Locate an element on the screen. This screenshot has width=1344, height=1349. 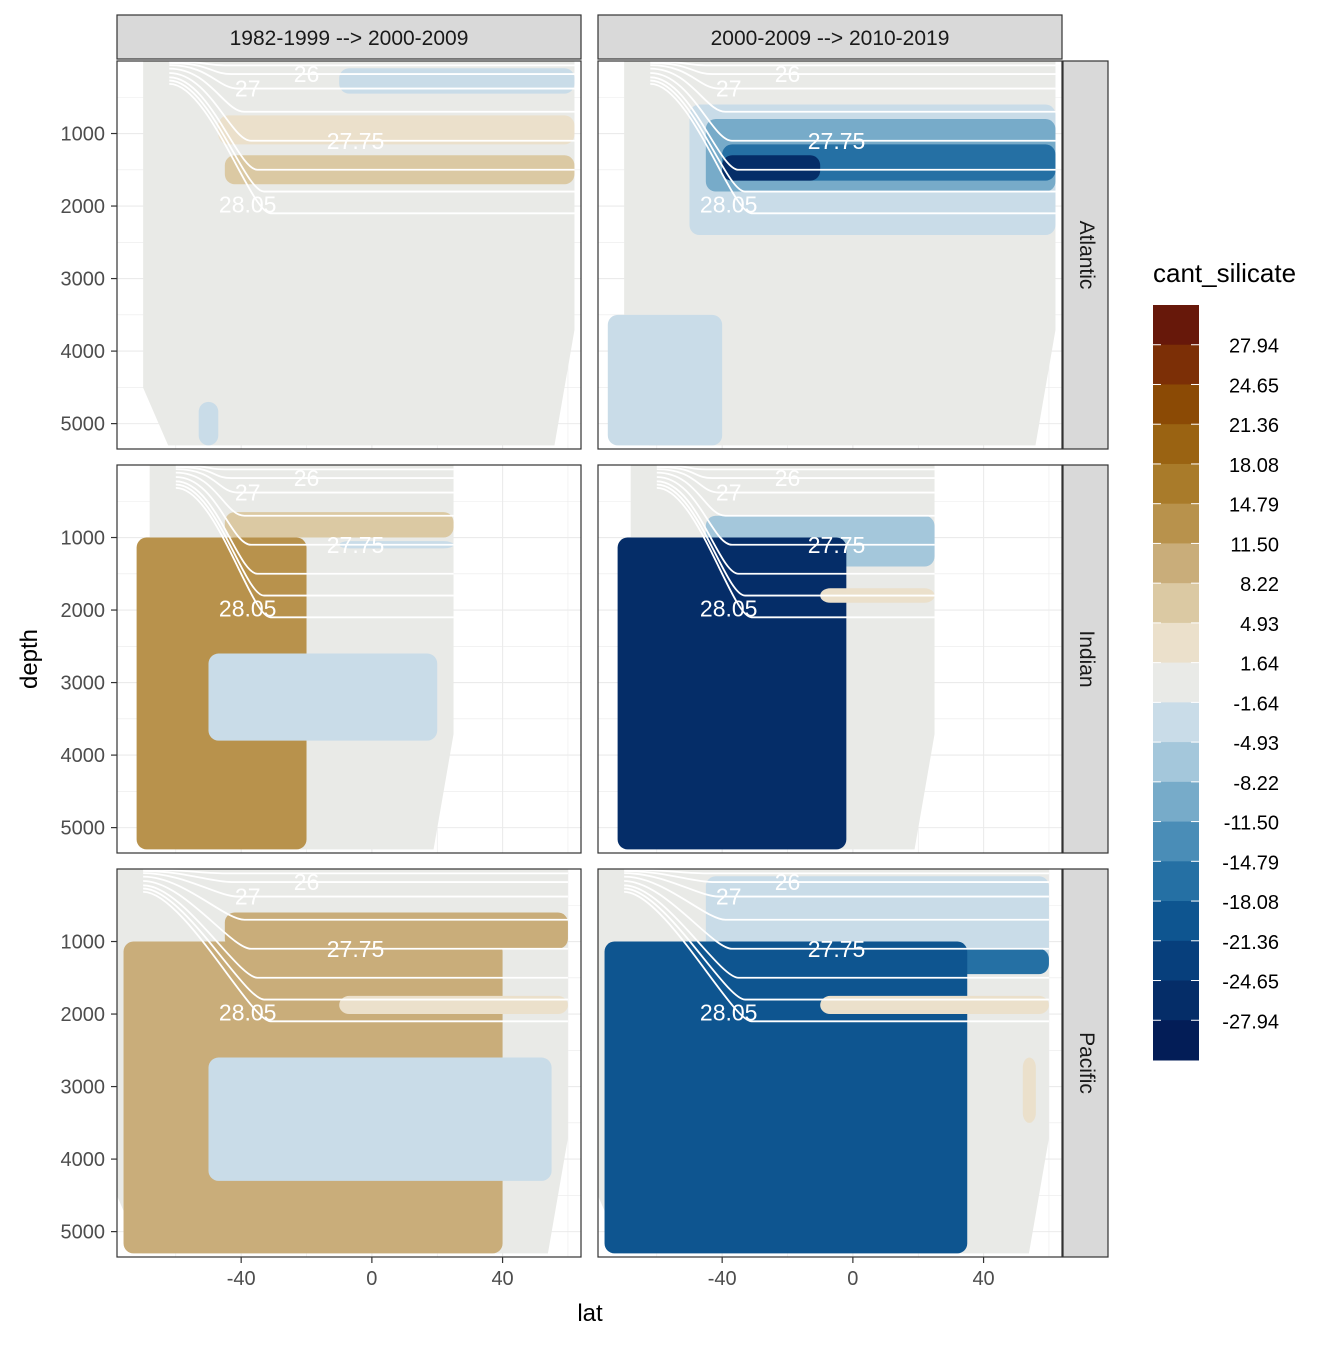
legend-label: 1.64 is located at coordinates (1259, 665).